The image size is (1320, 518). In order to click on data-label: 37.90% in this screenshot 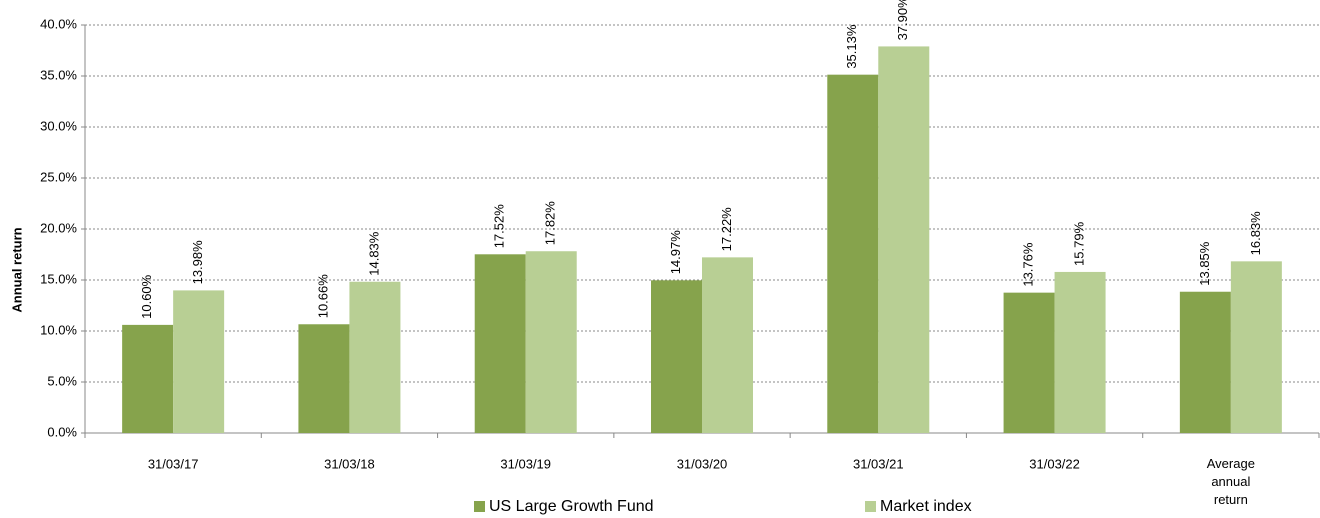, I will do `click(902, 20)`.